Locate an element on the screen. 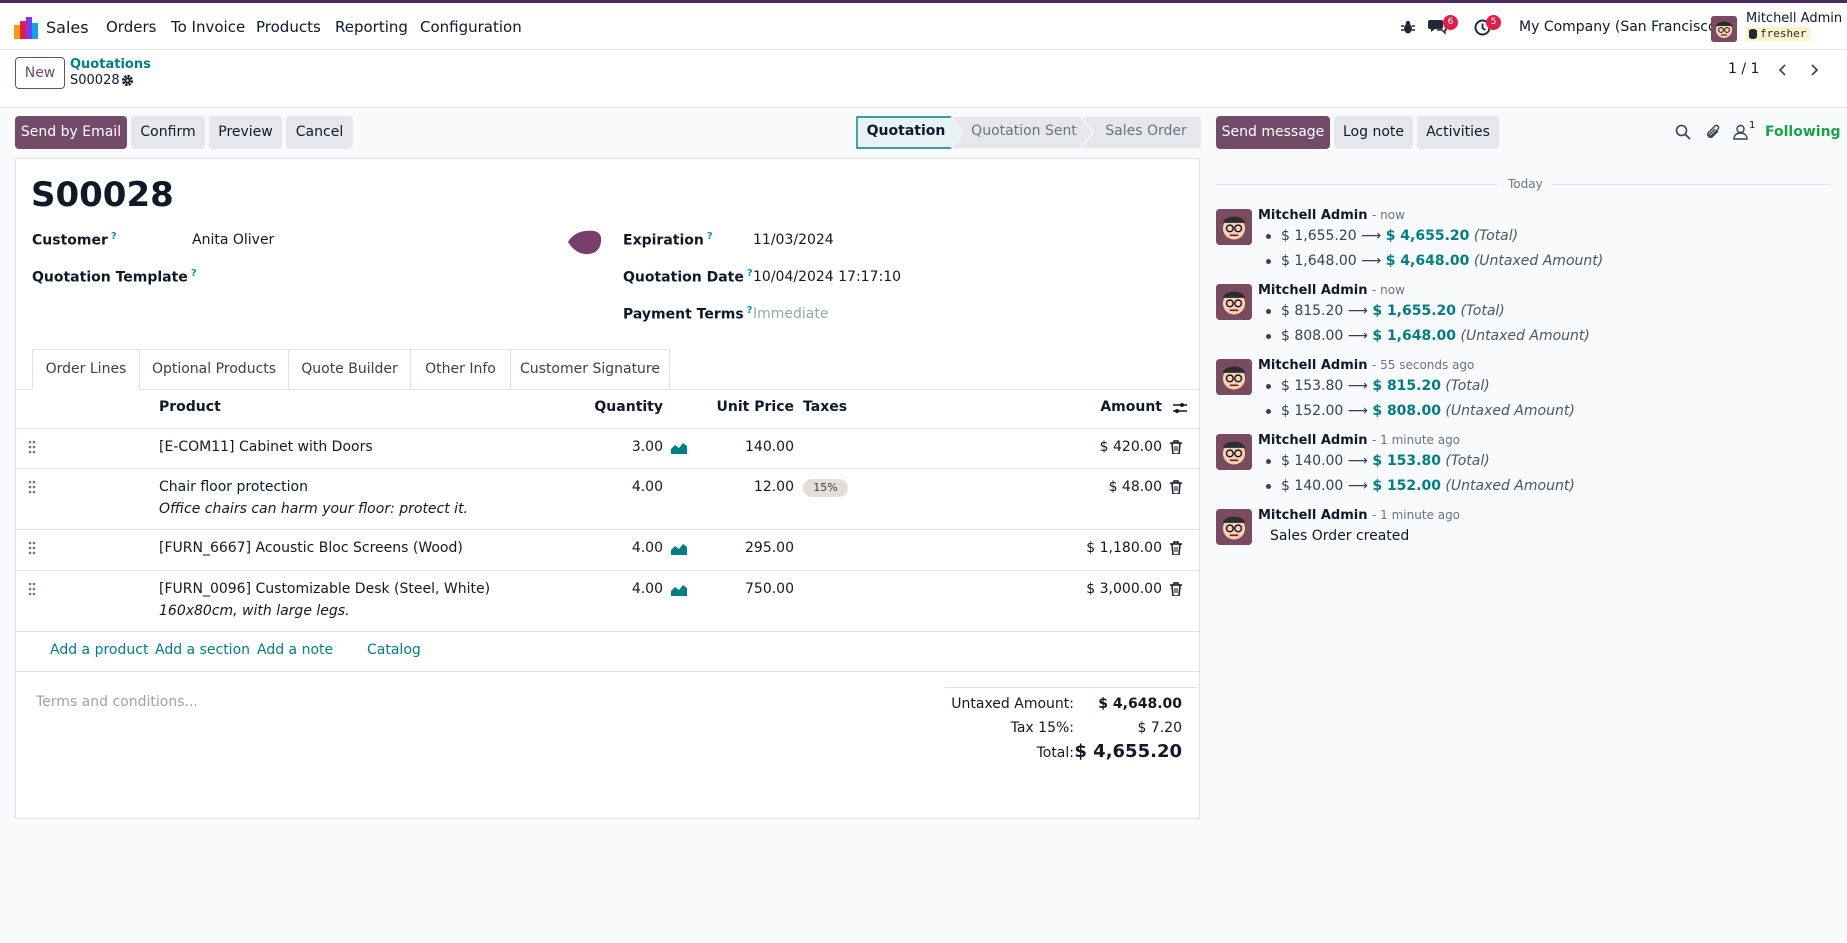 The height and width of the screenshot is (943, 1847). add-section-link: Add a section is located at coordinates (203, 650).